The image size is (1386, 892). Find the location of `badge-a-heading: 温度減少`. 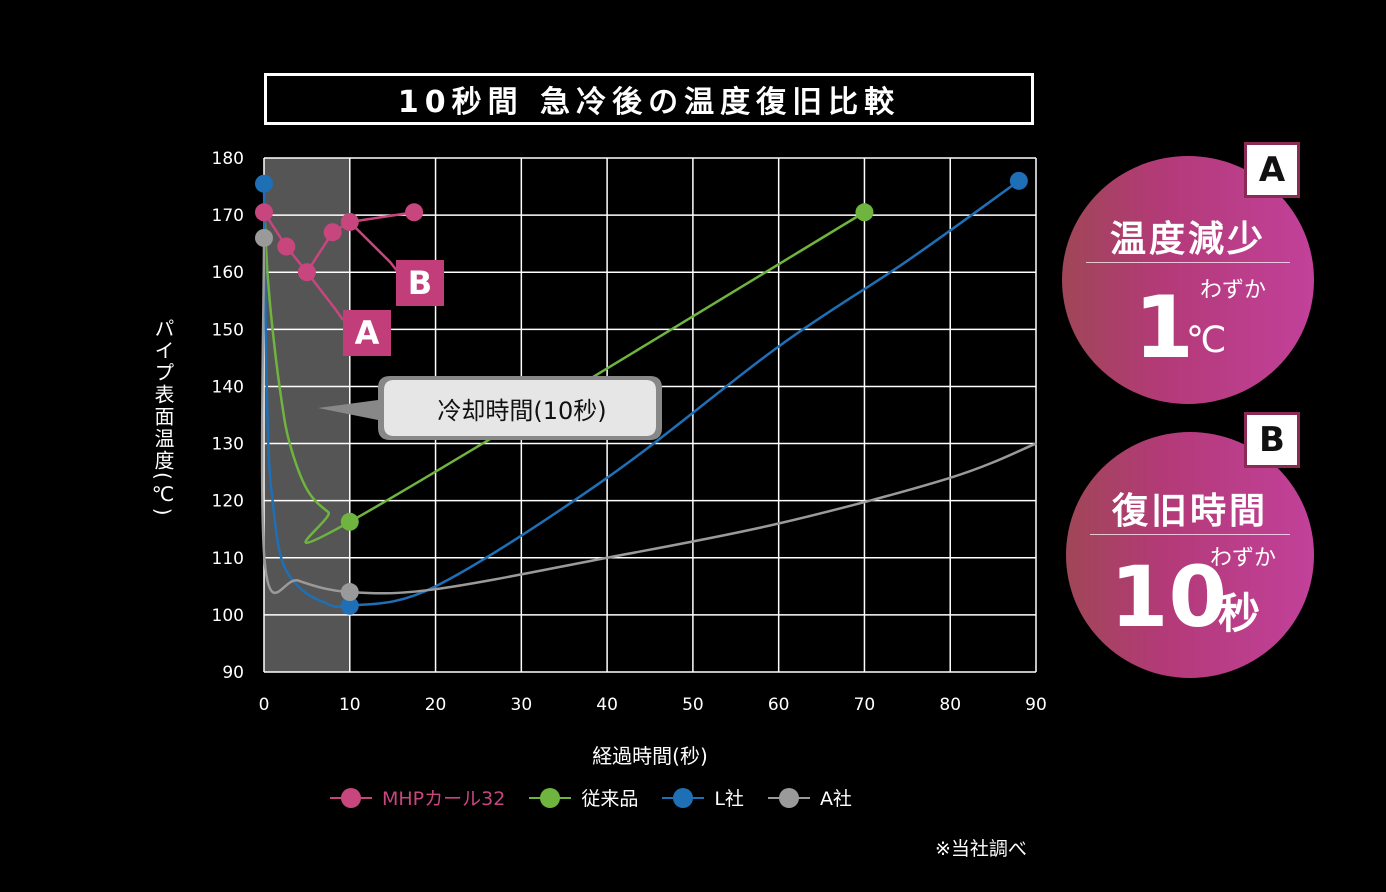

badge-a-heading: 温度減少 is located at coordinates (1187, 239).